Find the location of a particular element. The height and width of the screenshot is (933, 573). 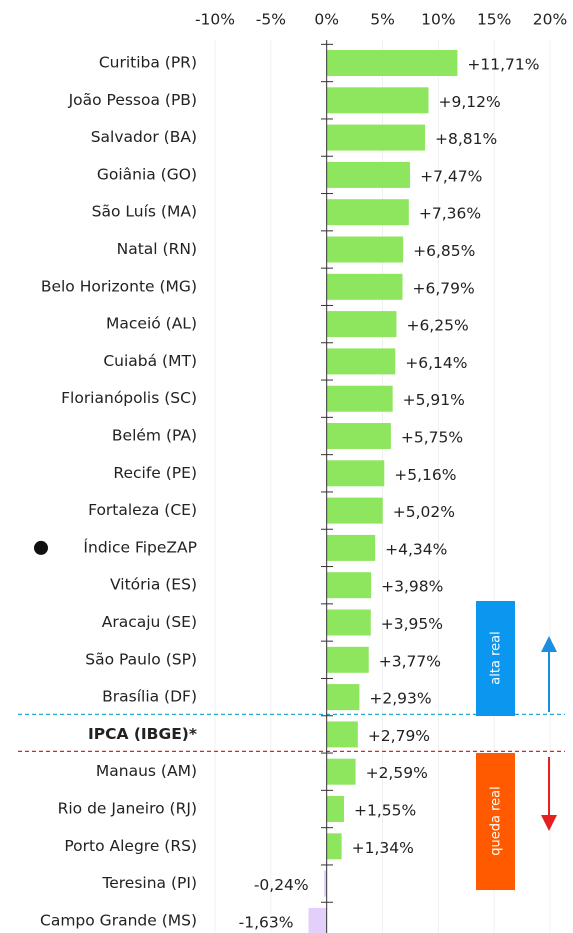

bullet is located at coordinates (41, 547).